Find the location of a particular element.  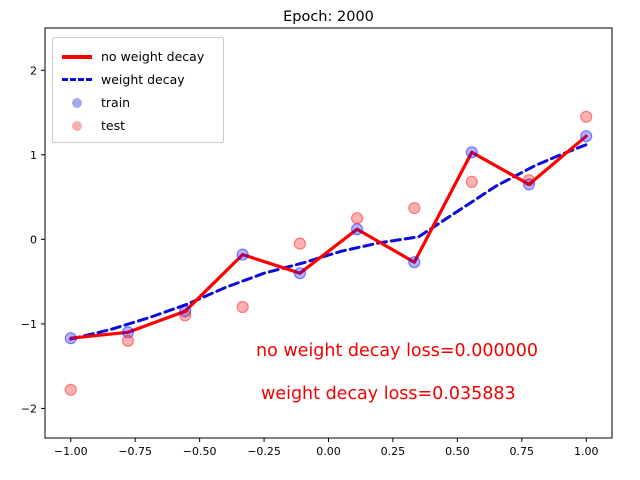

legend-item-train: train is located at coordinates (138, 102).